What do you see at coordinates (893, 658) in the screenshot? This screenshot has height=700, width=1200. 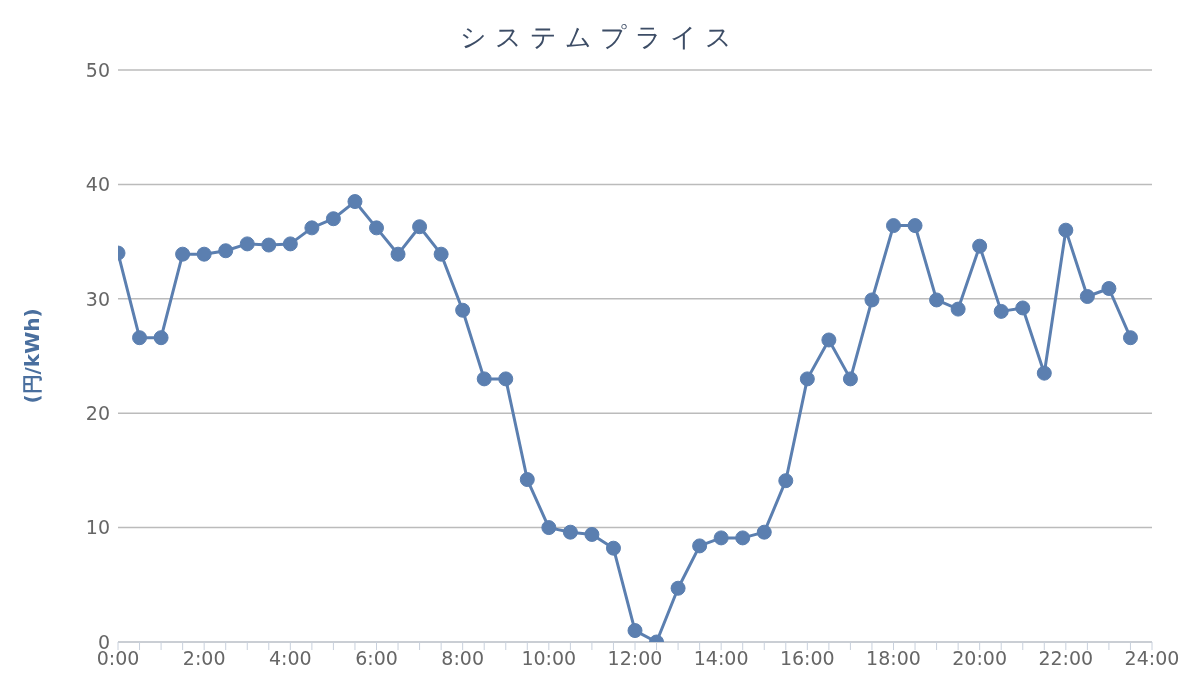 I see `x-tick-label: 18:00` at bounding box center [893, 658].